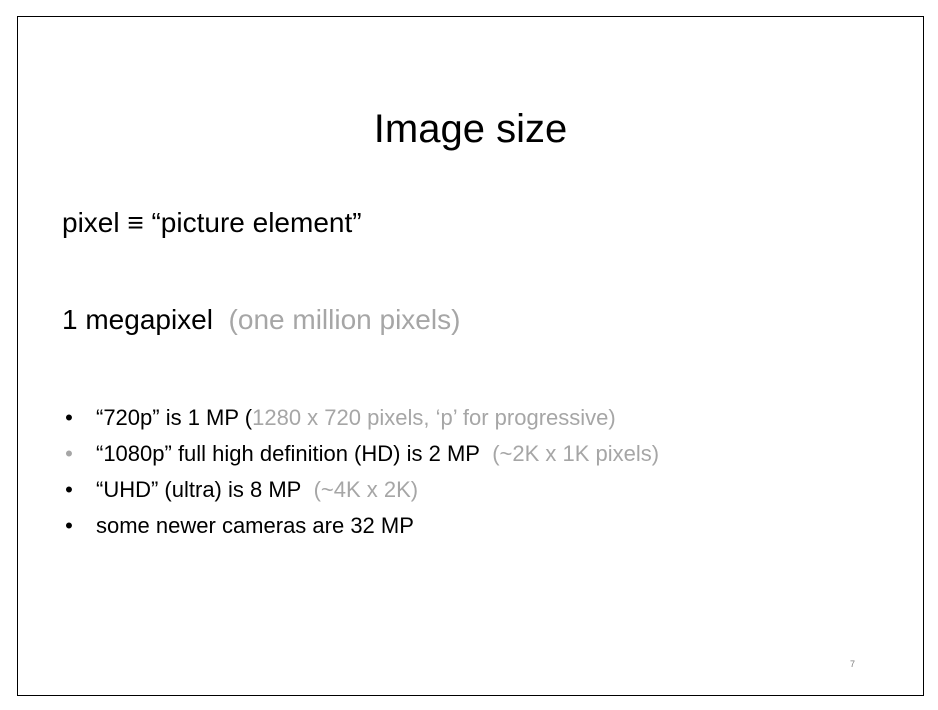  What do you see at coordinates (366, 489) in the screenshot?
I see `bullet-note: (~4K x 2K)` at bounding box center [366, 489].